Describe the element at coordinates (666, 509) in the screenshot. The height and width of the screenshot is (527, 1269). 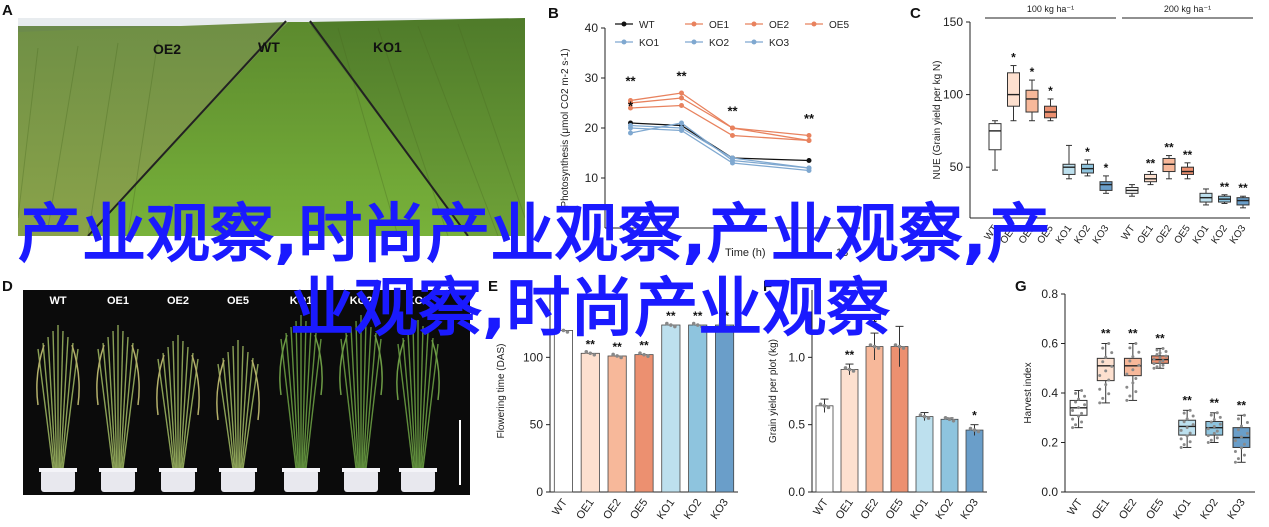
I see `e-x-tick-label: KO1` at that location.